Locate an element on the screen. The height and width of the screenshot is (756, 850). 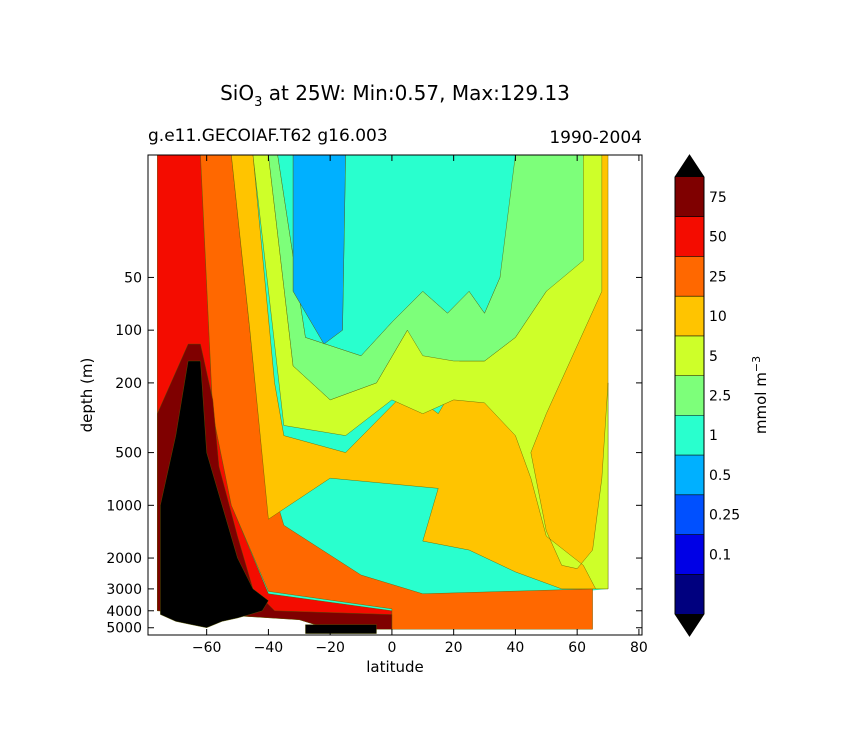
colorbar-tick-label: 10 is located at coordinates (718, 317).